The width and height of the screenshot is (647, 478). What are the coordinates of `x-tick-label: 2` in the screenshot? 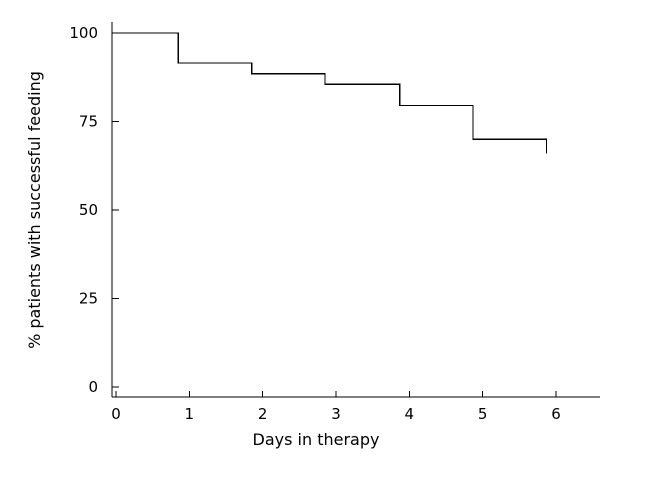 It's located at (263, 414).